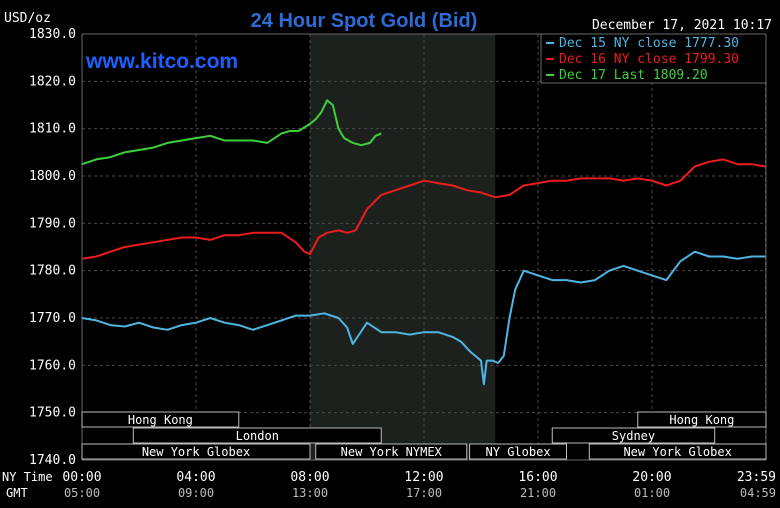 The width and height of the screenshot is (780, 508). Describe the element at coordinates (52, 413) in the screenshot. I see `y-tick-label-8: 1750.0` at that location.